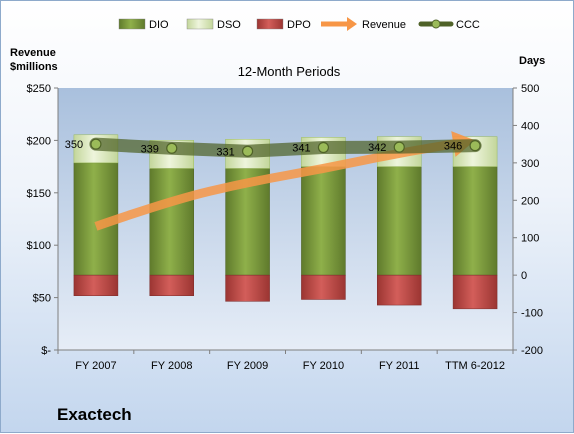 This screenshot has width=574, height=434. I want to click on legend-marker-ccc, so click(436, 24).